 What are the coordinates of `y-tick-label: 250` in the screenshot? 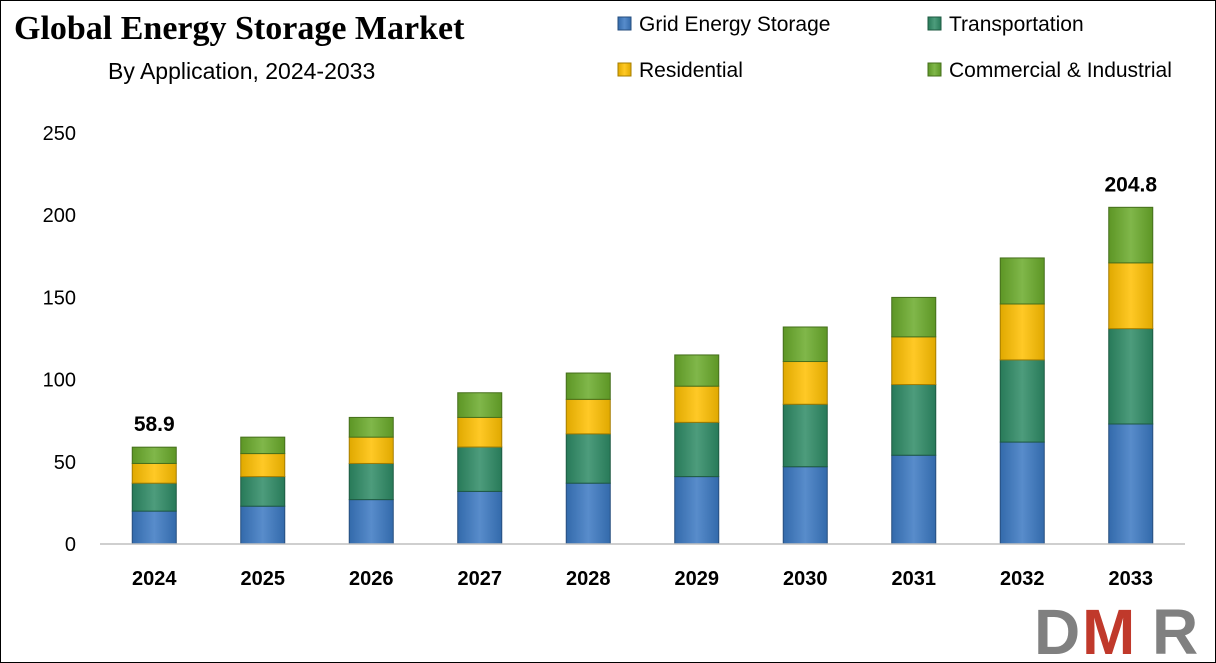 It's located at (59, 134).